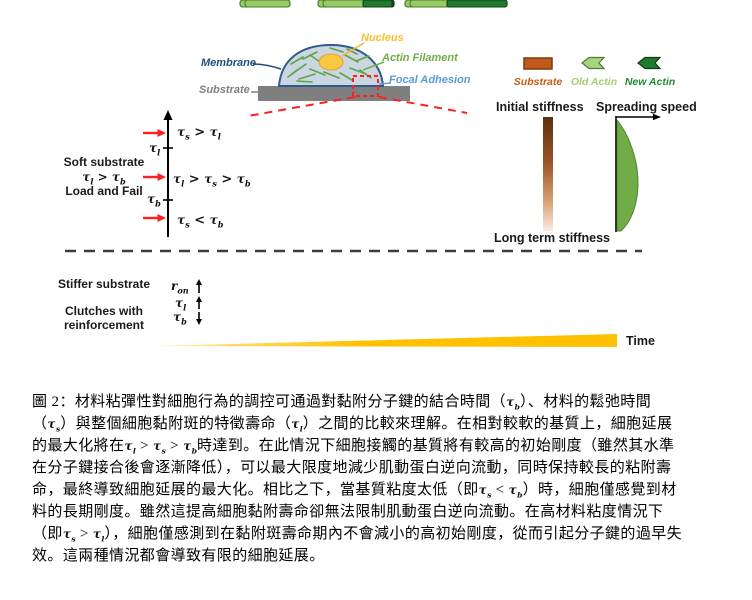 This screenshot has height=600, width=752. I want to click on zoom-dash-right, so click(423, 105).